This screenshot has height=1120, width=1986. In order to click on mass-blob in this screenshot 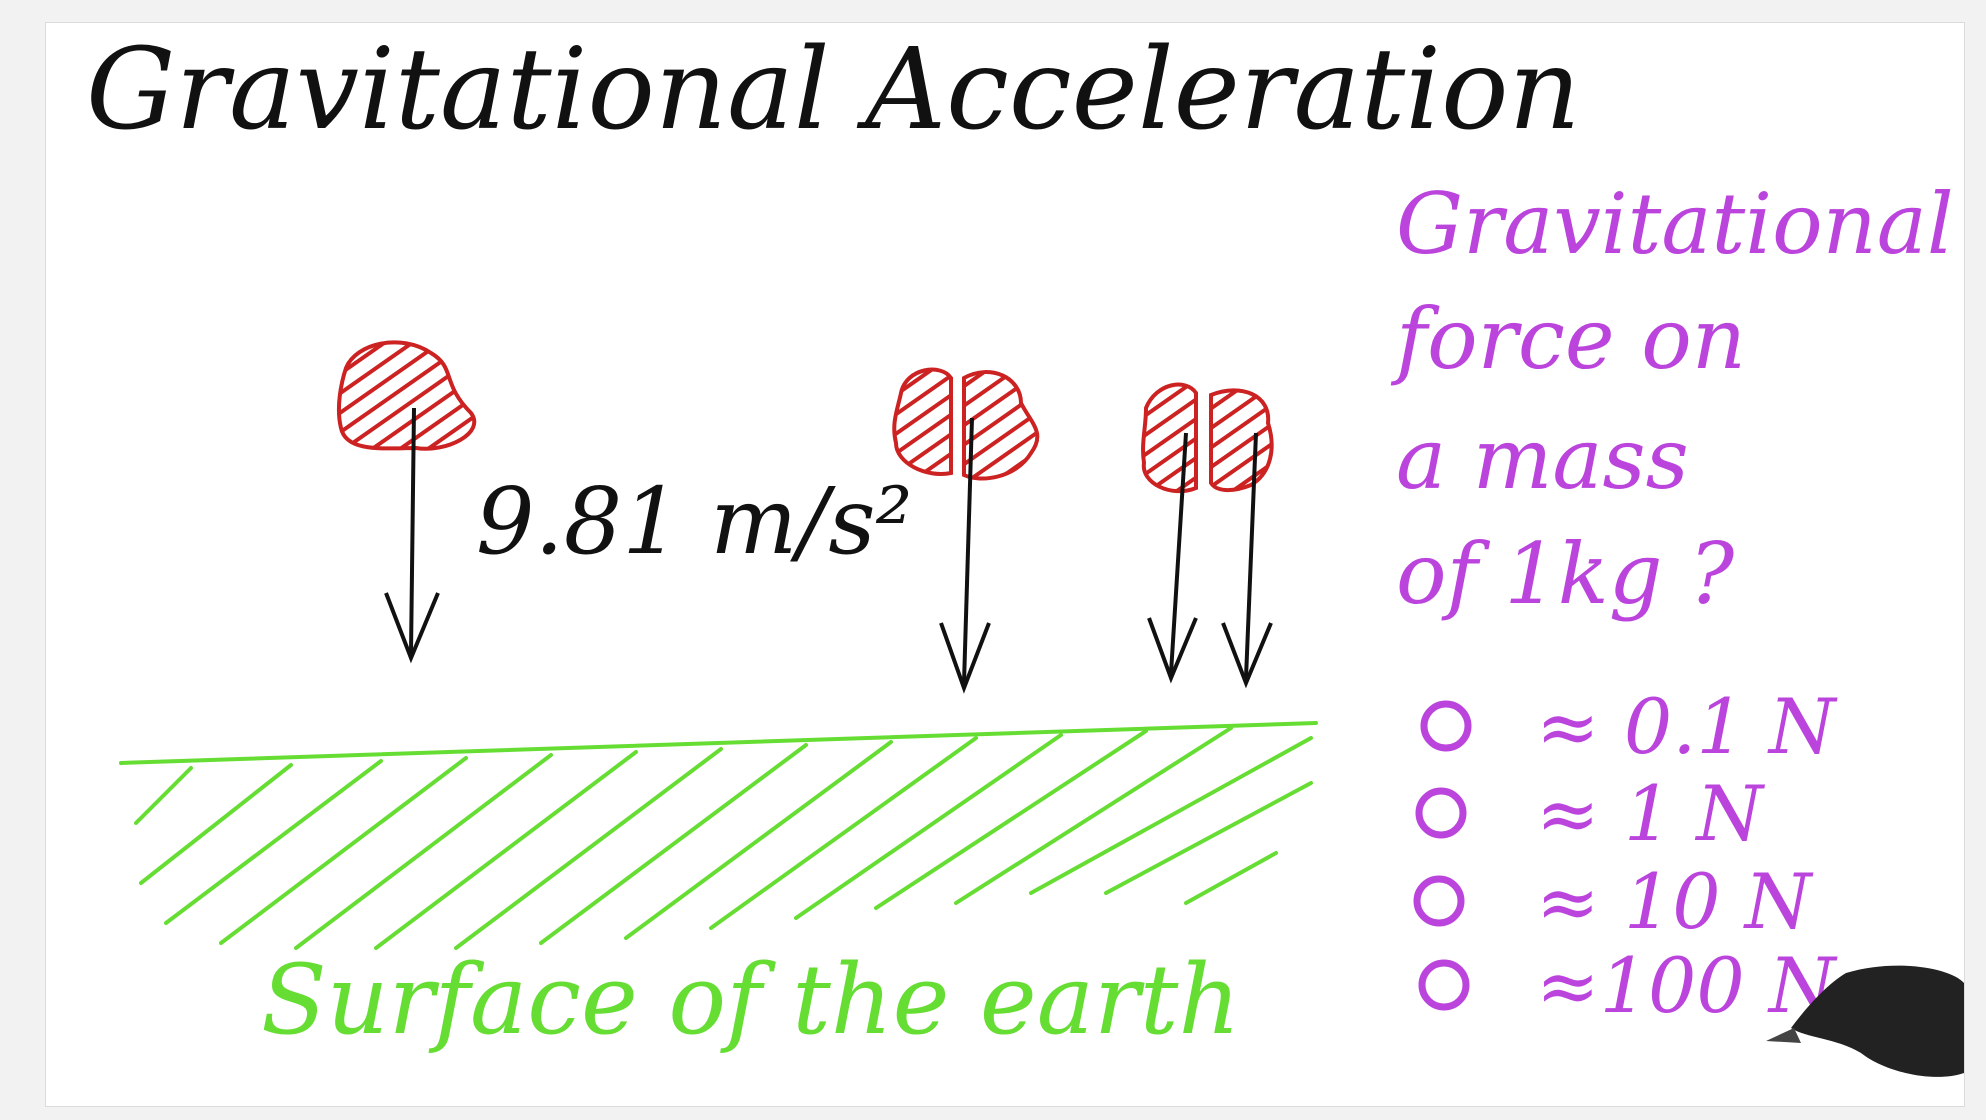, I will do `click(406, 395)`.